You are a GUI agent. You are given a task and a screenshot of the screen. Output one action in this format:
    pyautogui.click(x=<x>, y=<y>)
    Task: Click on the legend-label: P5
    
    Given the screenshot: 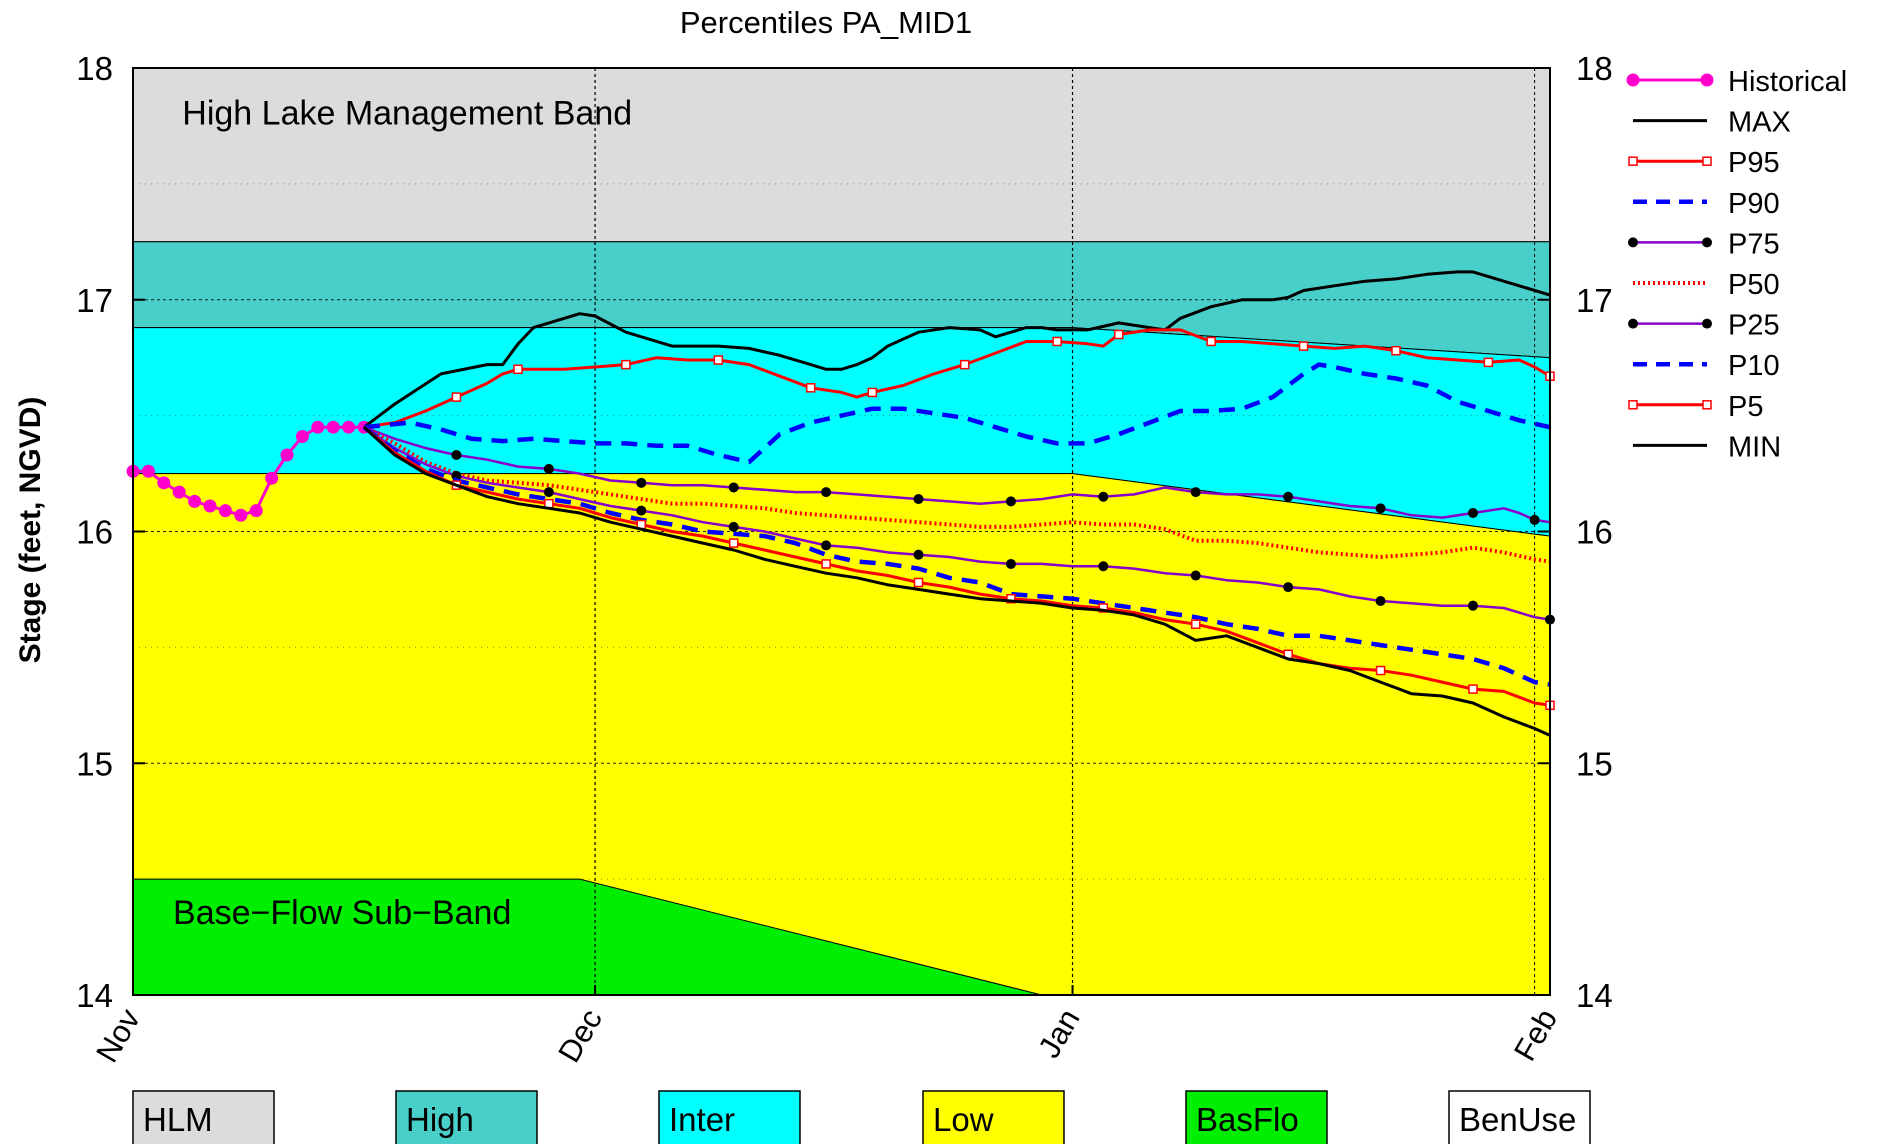 What is the action you would take?
    pyautogui.click(x=1745, y=407)
    